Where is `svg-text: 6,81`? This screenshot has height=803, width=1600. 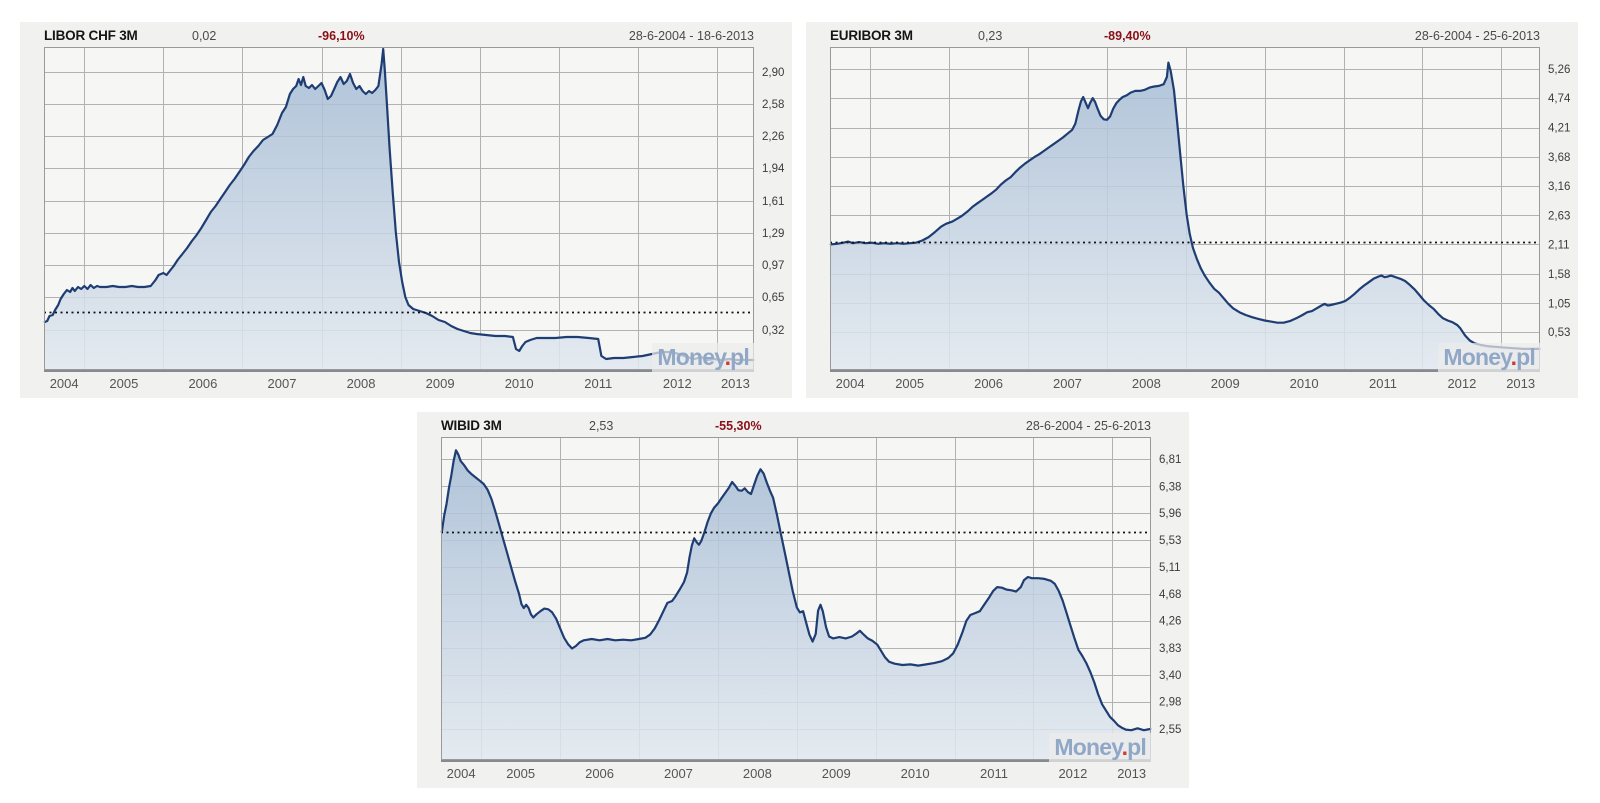 svg-text: 6,81 is located at coordinates (1170, 460).